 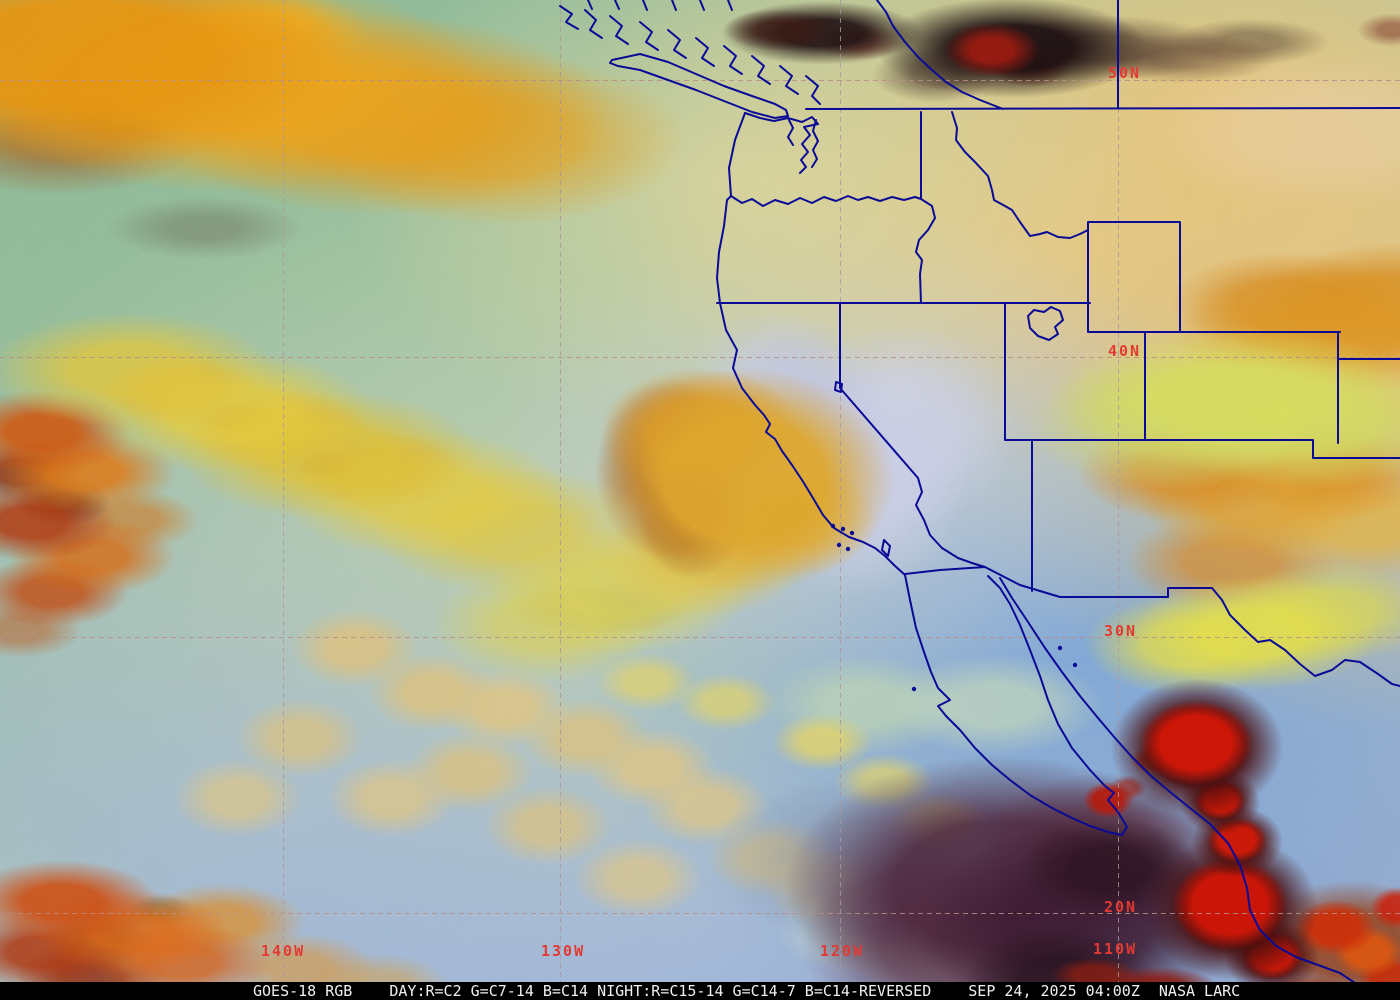 What do you see at coordinates (1054, 991) in the screenshot?
I see `timestamp-label: SEP 24, 2025 04:00Z` at bounding box center [1054, 991].